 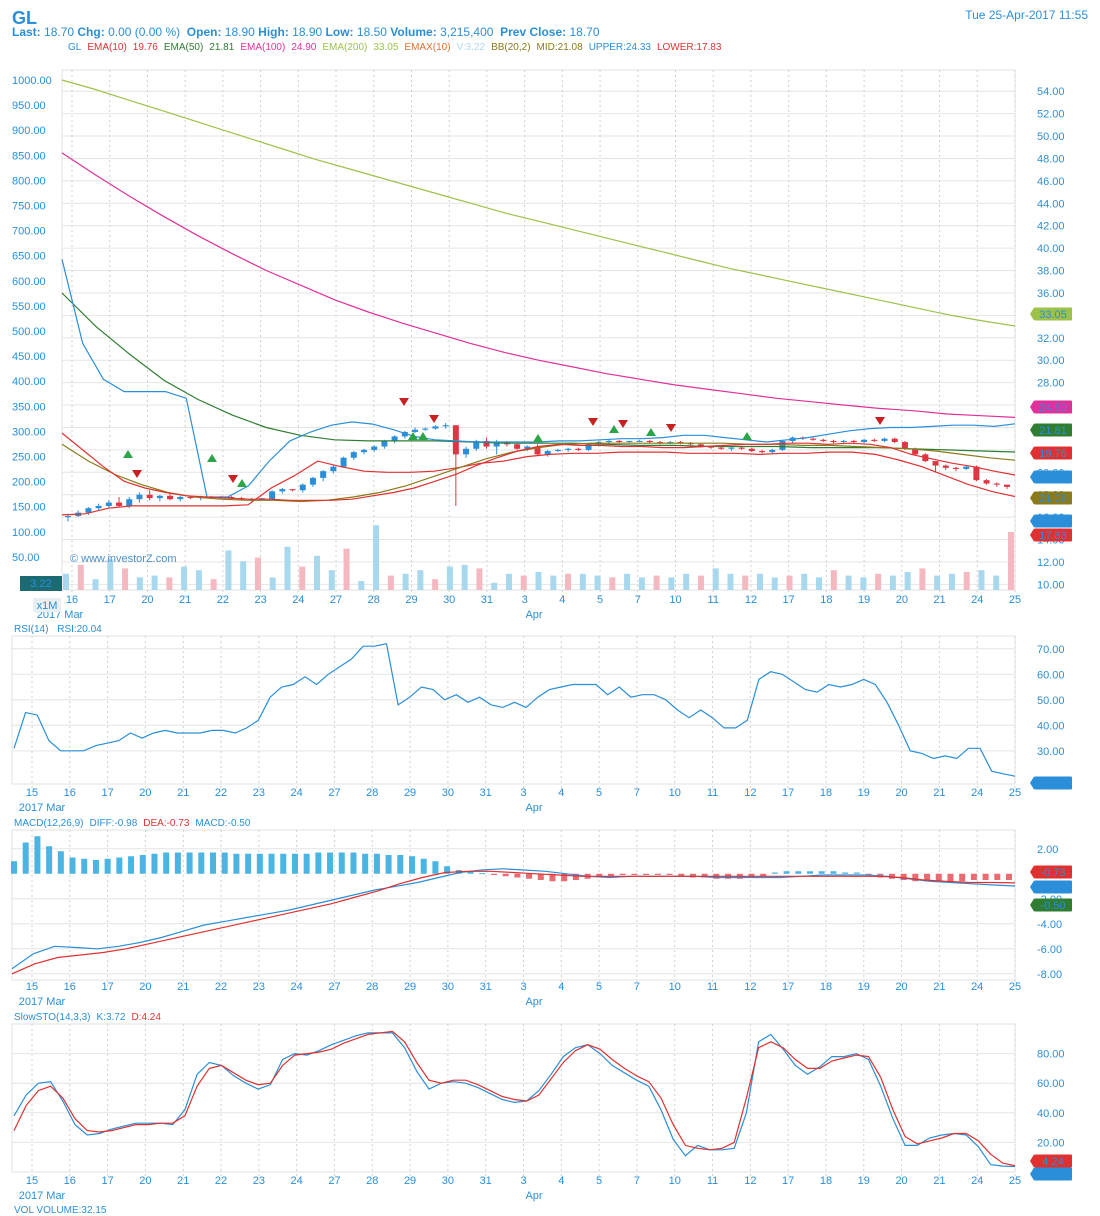 I want to click on high-value: 18.90, so click(x=307, y=32).